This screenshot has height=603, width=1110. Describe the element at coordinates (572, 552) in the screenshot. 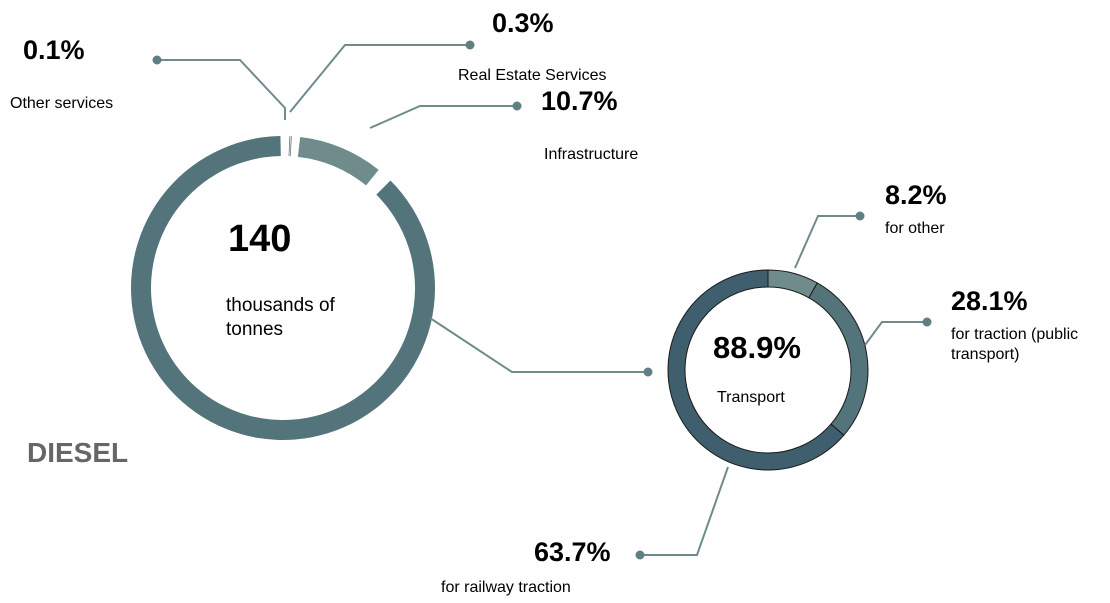

I see `value-label-railway-traction: 63.7%` at that location.